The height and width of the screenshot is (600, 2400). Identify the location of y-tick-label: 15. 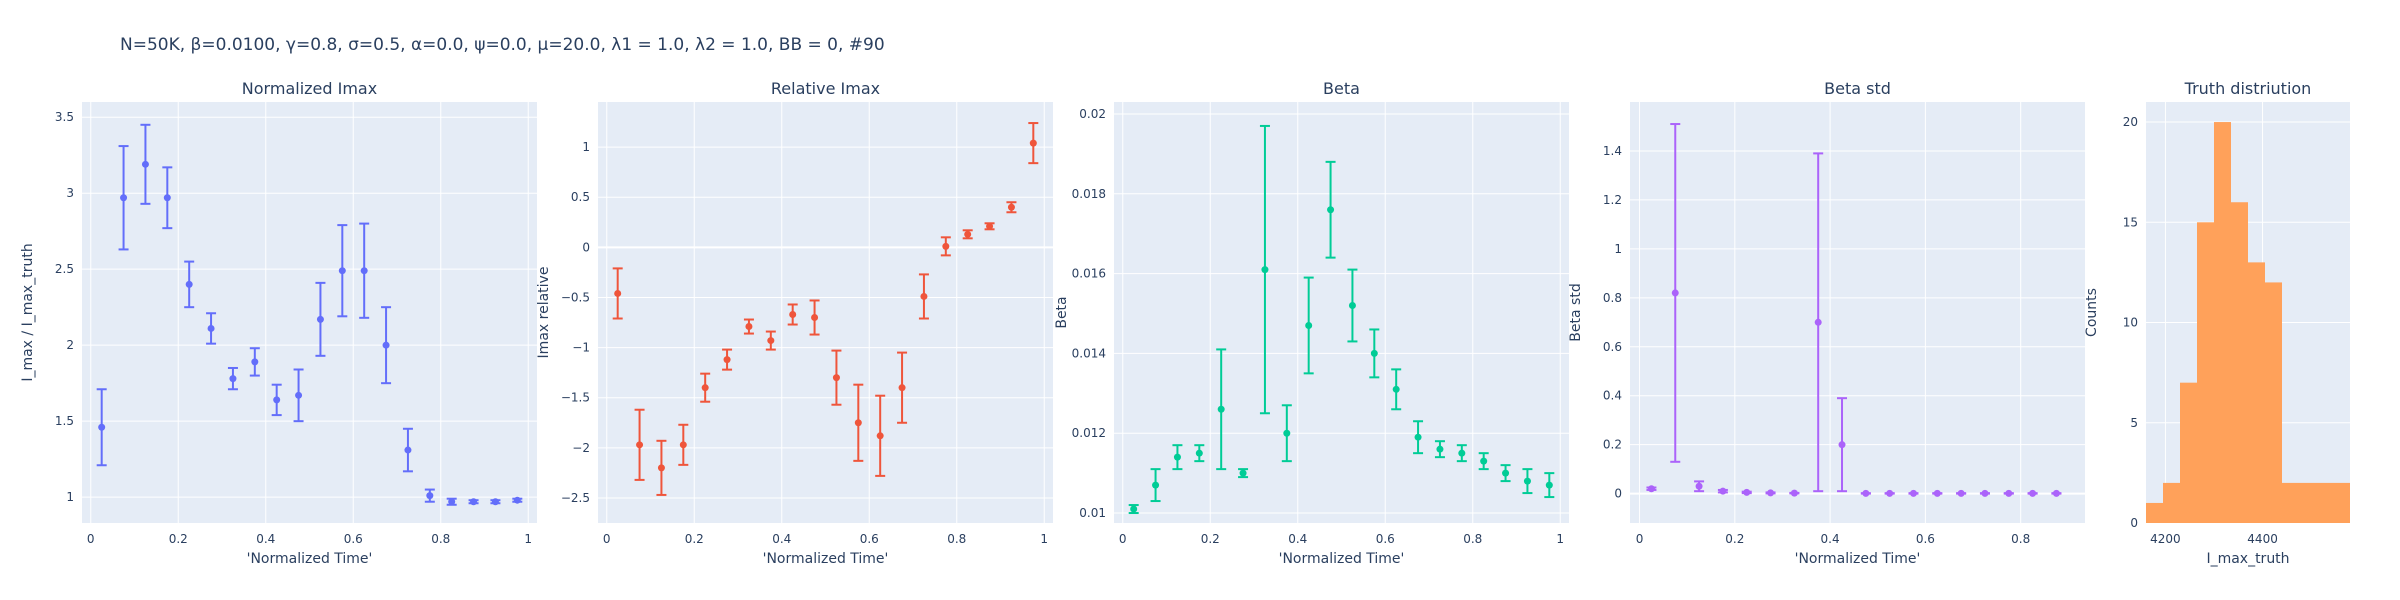
(2130, 222).